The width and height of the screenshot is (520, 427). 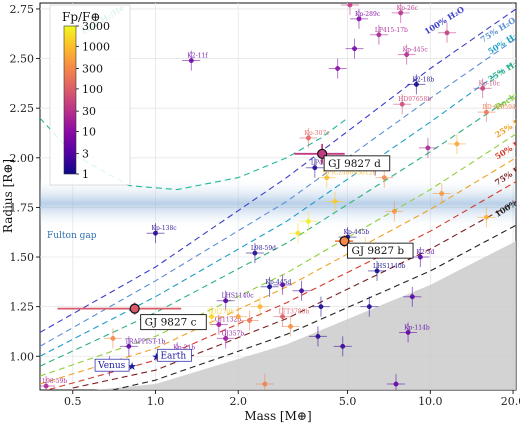 What do you see at coordinates (414, 99) in the screenshot?
I see `planet-label: HD97658b` at bounding box center [414, 99].